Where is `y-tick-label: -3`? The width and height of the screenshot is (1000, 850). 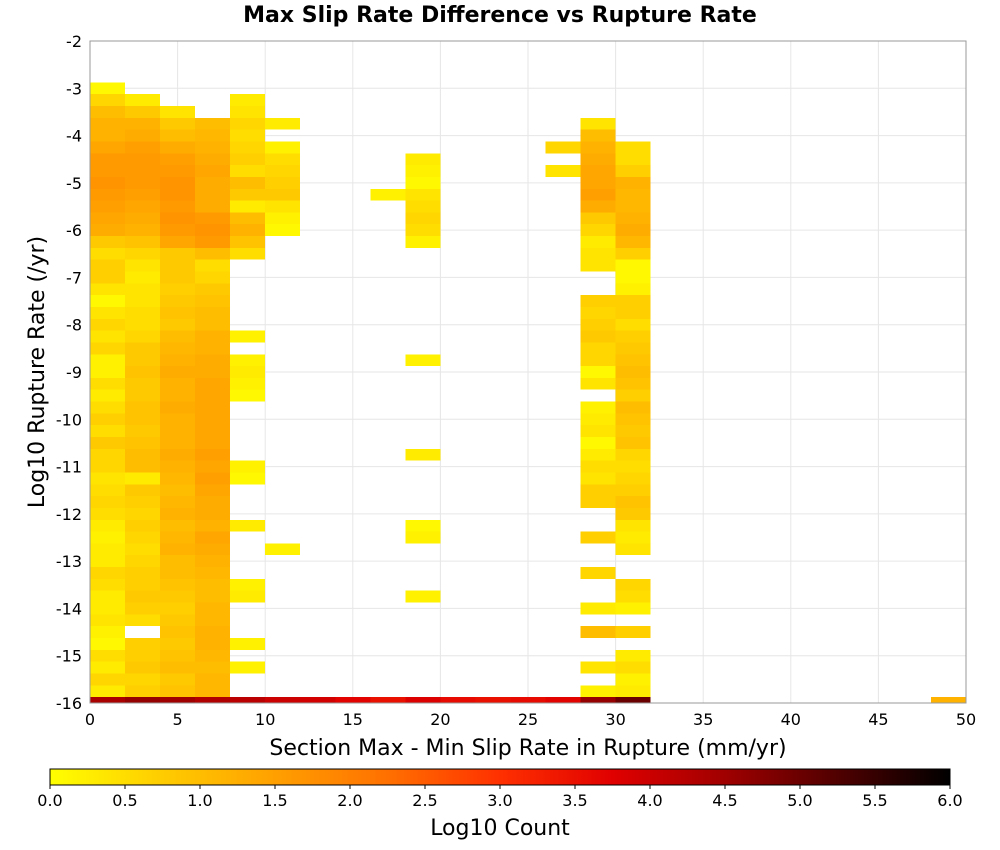
y-tick-label: -3 is located at coordinates (74, 88).